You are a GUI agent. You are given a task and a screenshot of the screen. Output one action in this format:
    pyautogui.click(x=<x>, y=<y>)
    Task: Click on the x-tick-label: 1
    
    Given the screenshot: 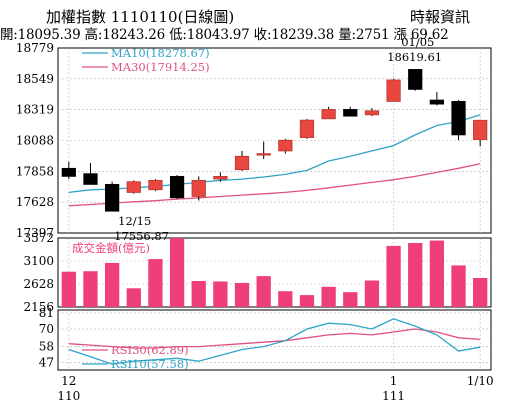 What is the action you would take?
    pyautogui.click(x=394, y=381)
    